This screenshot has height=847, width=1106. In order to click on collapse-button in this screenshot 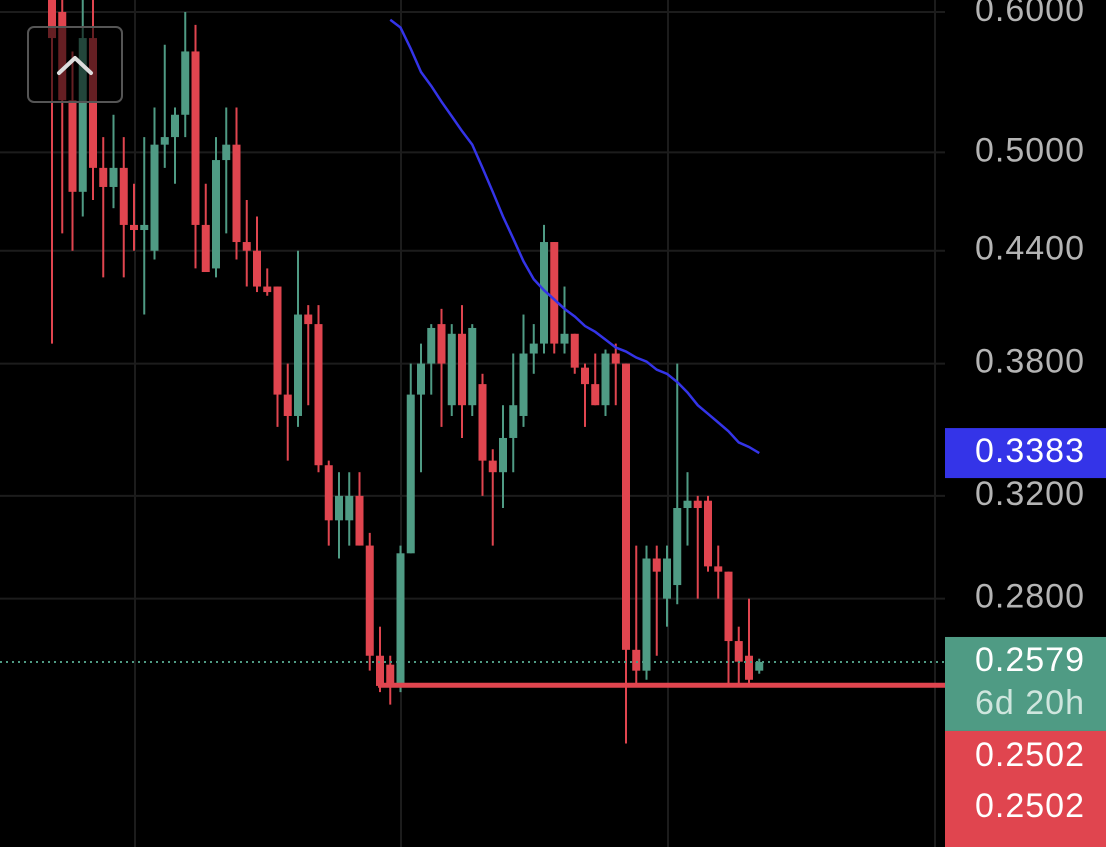, I will do `click(75, 64)`.